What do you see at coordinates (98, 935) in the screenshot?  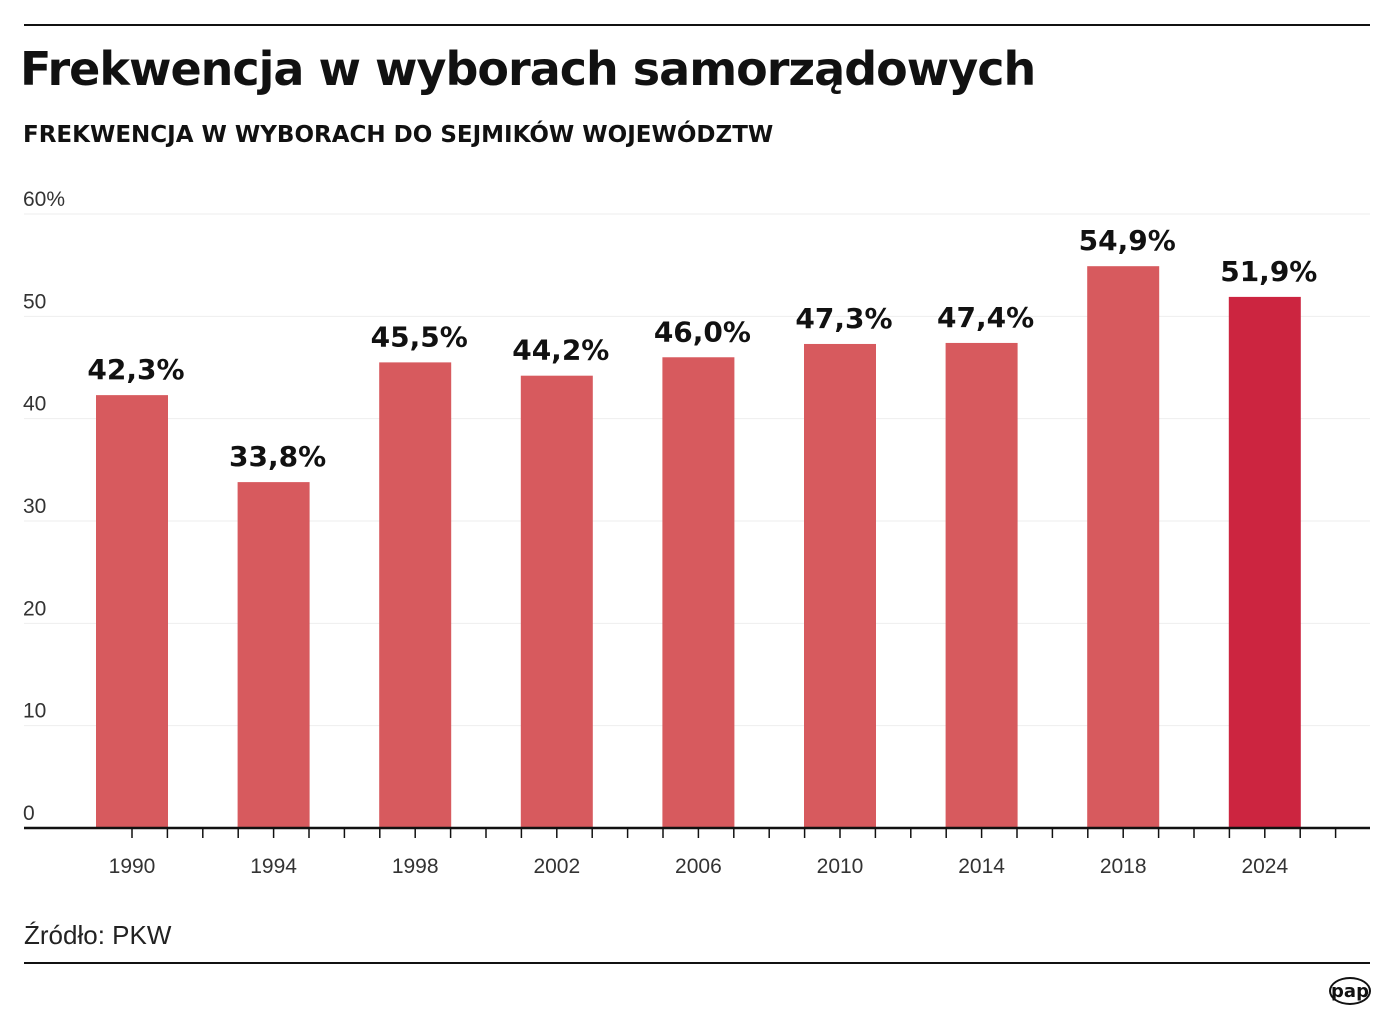 I see `source-note: Źródło: PKW` at bounding box center [98, 935].